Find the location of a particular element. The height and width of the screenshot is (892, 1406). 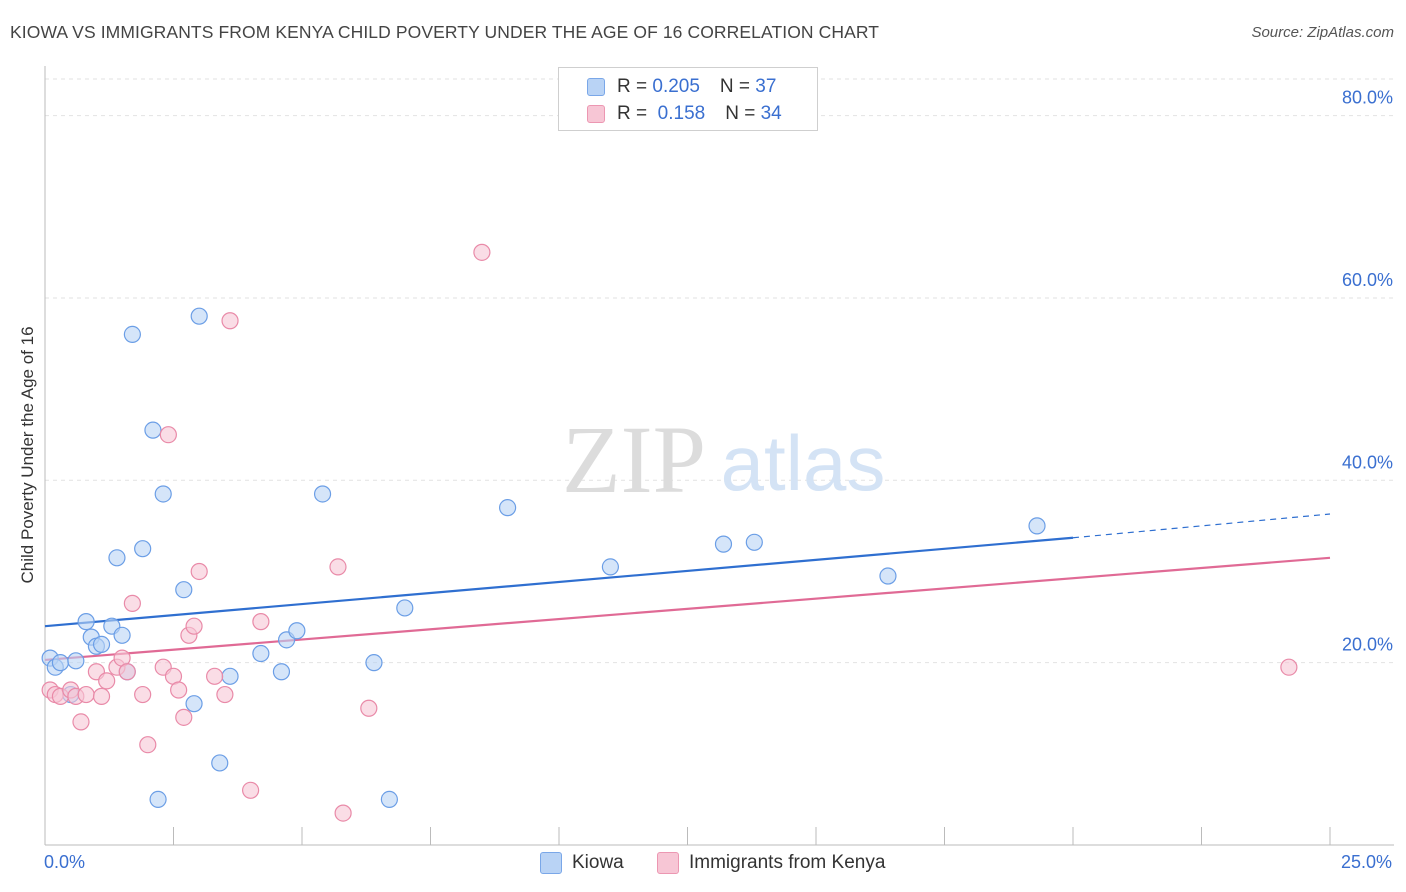

y-tick-labels: 20.0% 40.0% 60.0% 80.0% is located at coordinates (1367, 371).